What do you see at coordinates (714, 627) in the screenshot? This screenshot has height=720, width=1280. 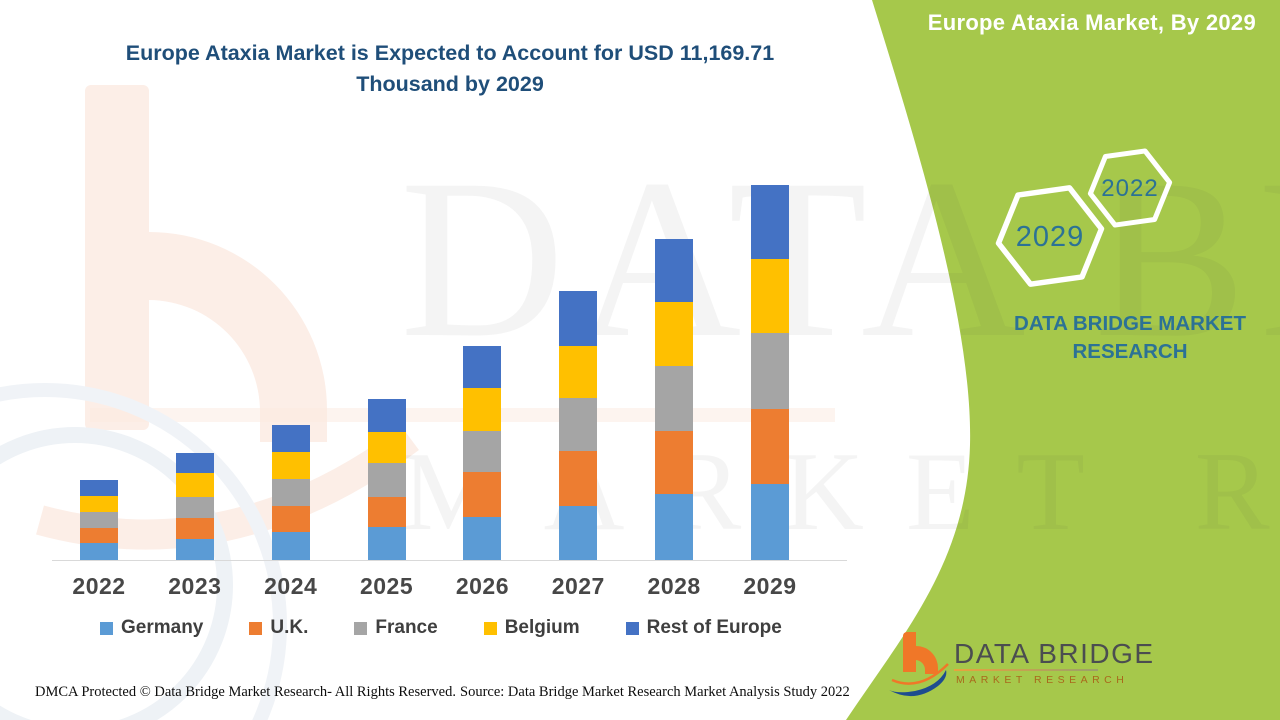 I see `legend-label: Rest of Europe` at bounding box center [714, 627].